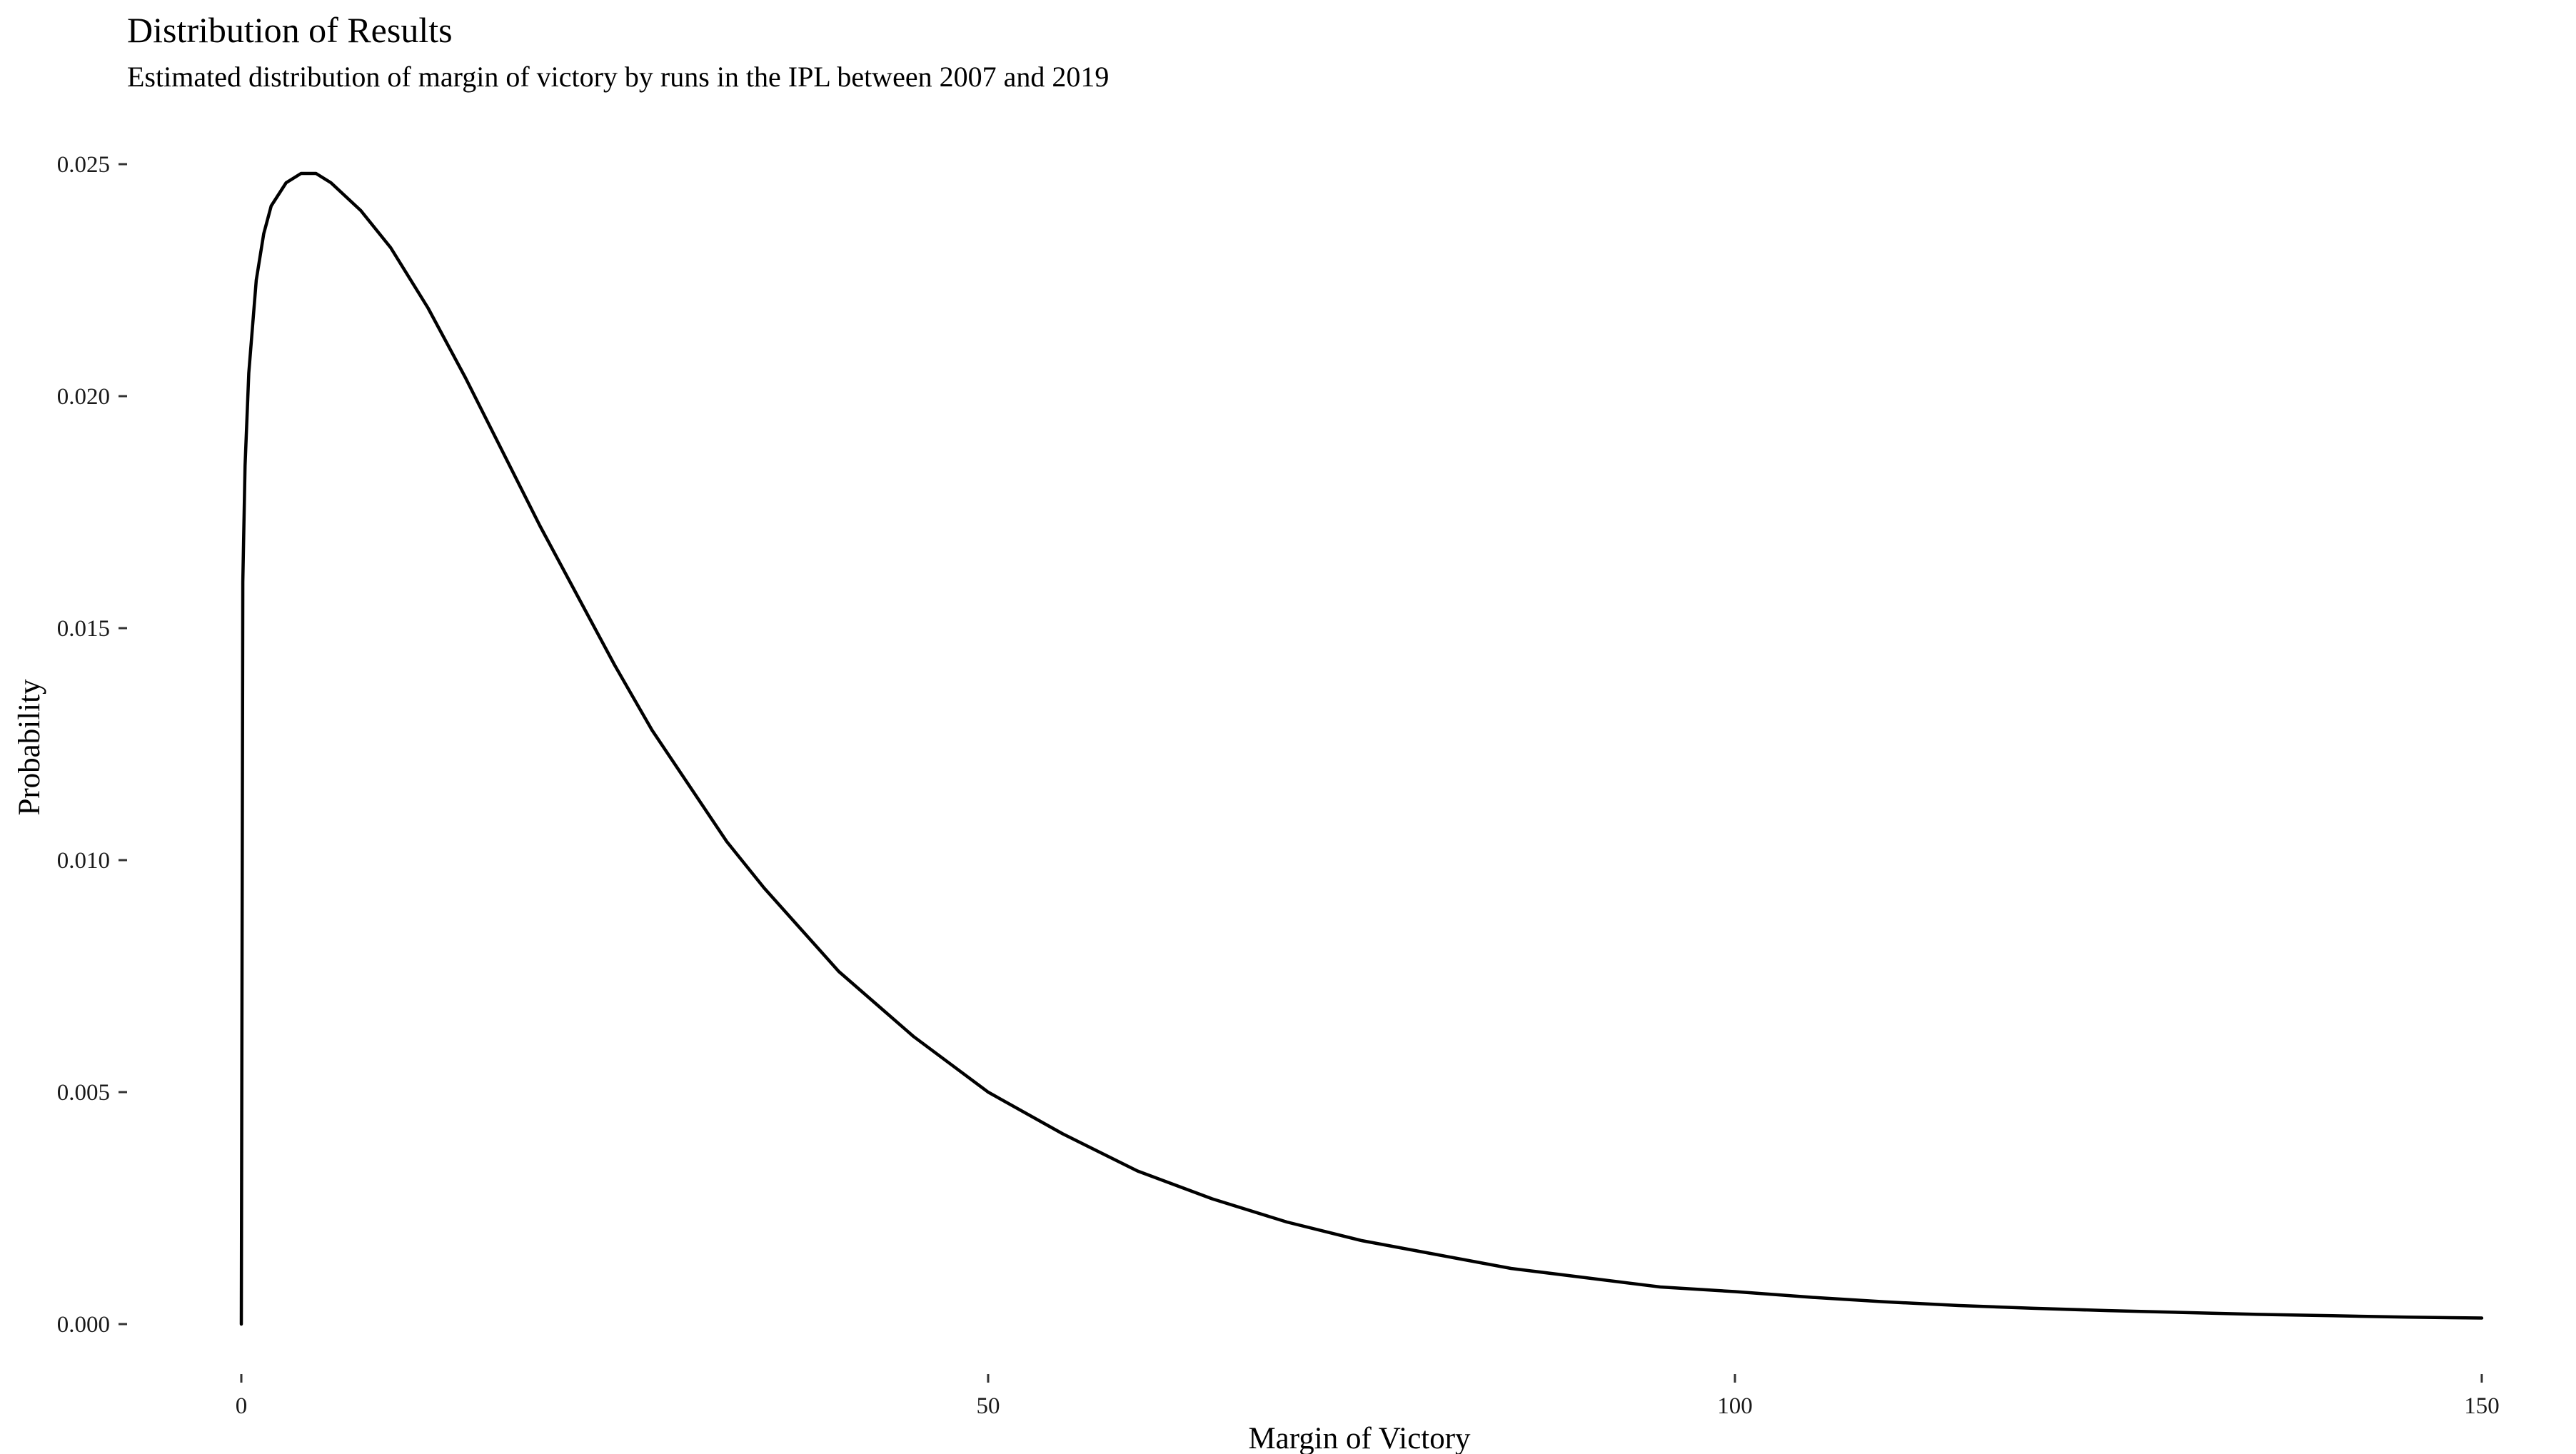 The width and height of the screenshot is (2576, 1454). Describe the element at coordinates (83, 1325) in the screenshot. I see `y-tick-label: 0.000` at that location.